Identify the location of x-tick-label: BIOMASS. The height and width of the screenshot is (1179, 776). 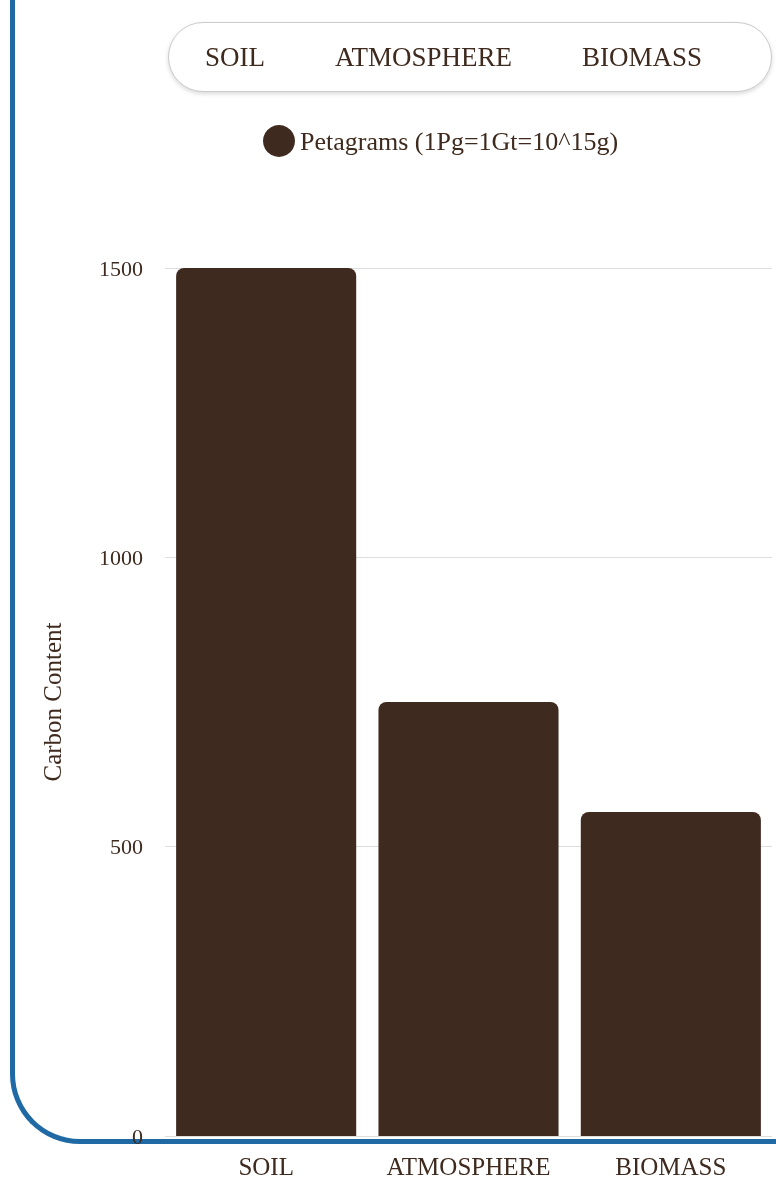
(671, 1166).